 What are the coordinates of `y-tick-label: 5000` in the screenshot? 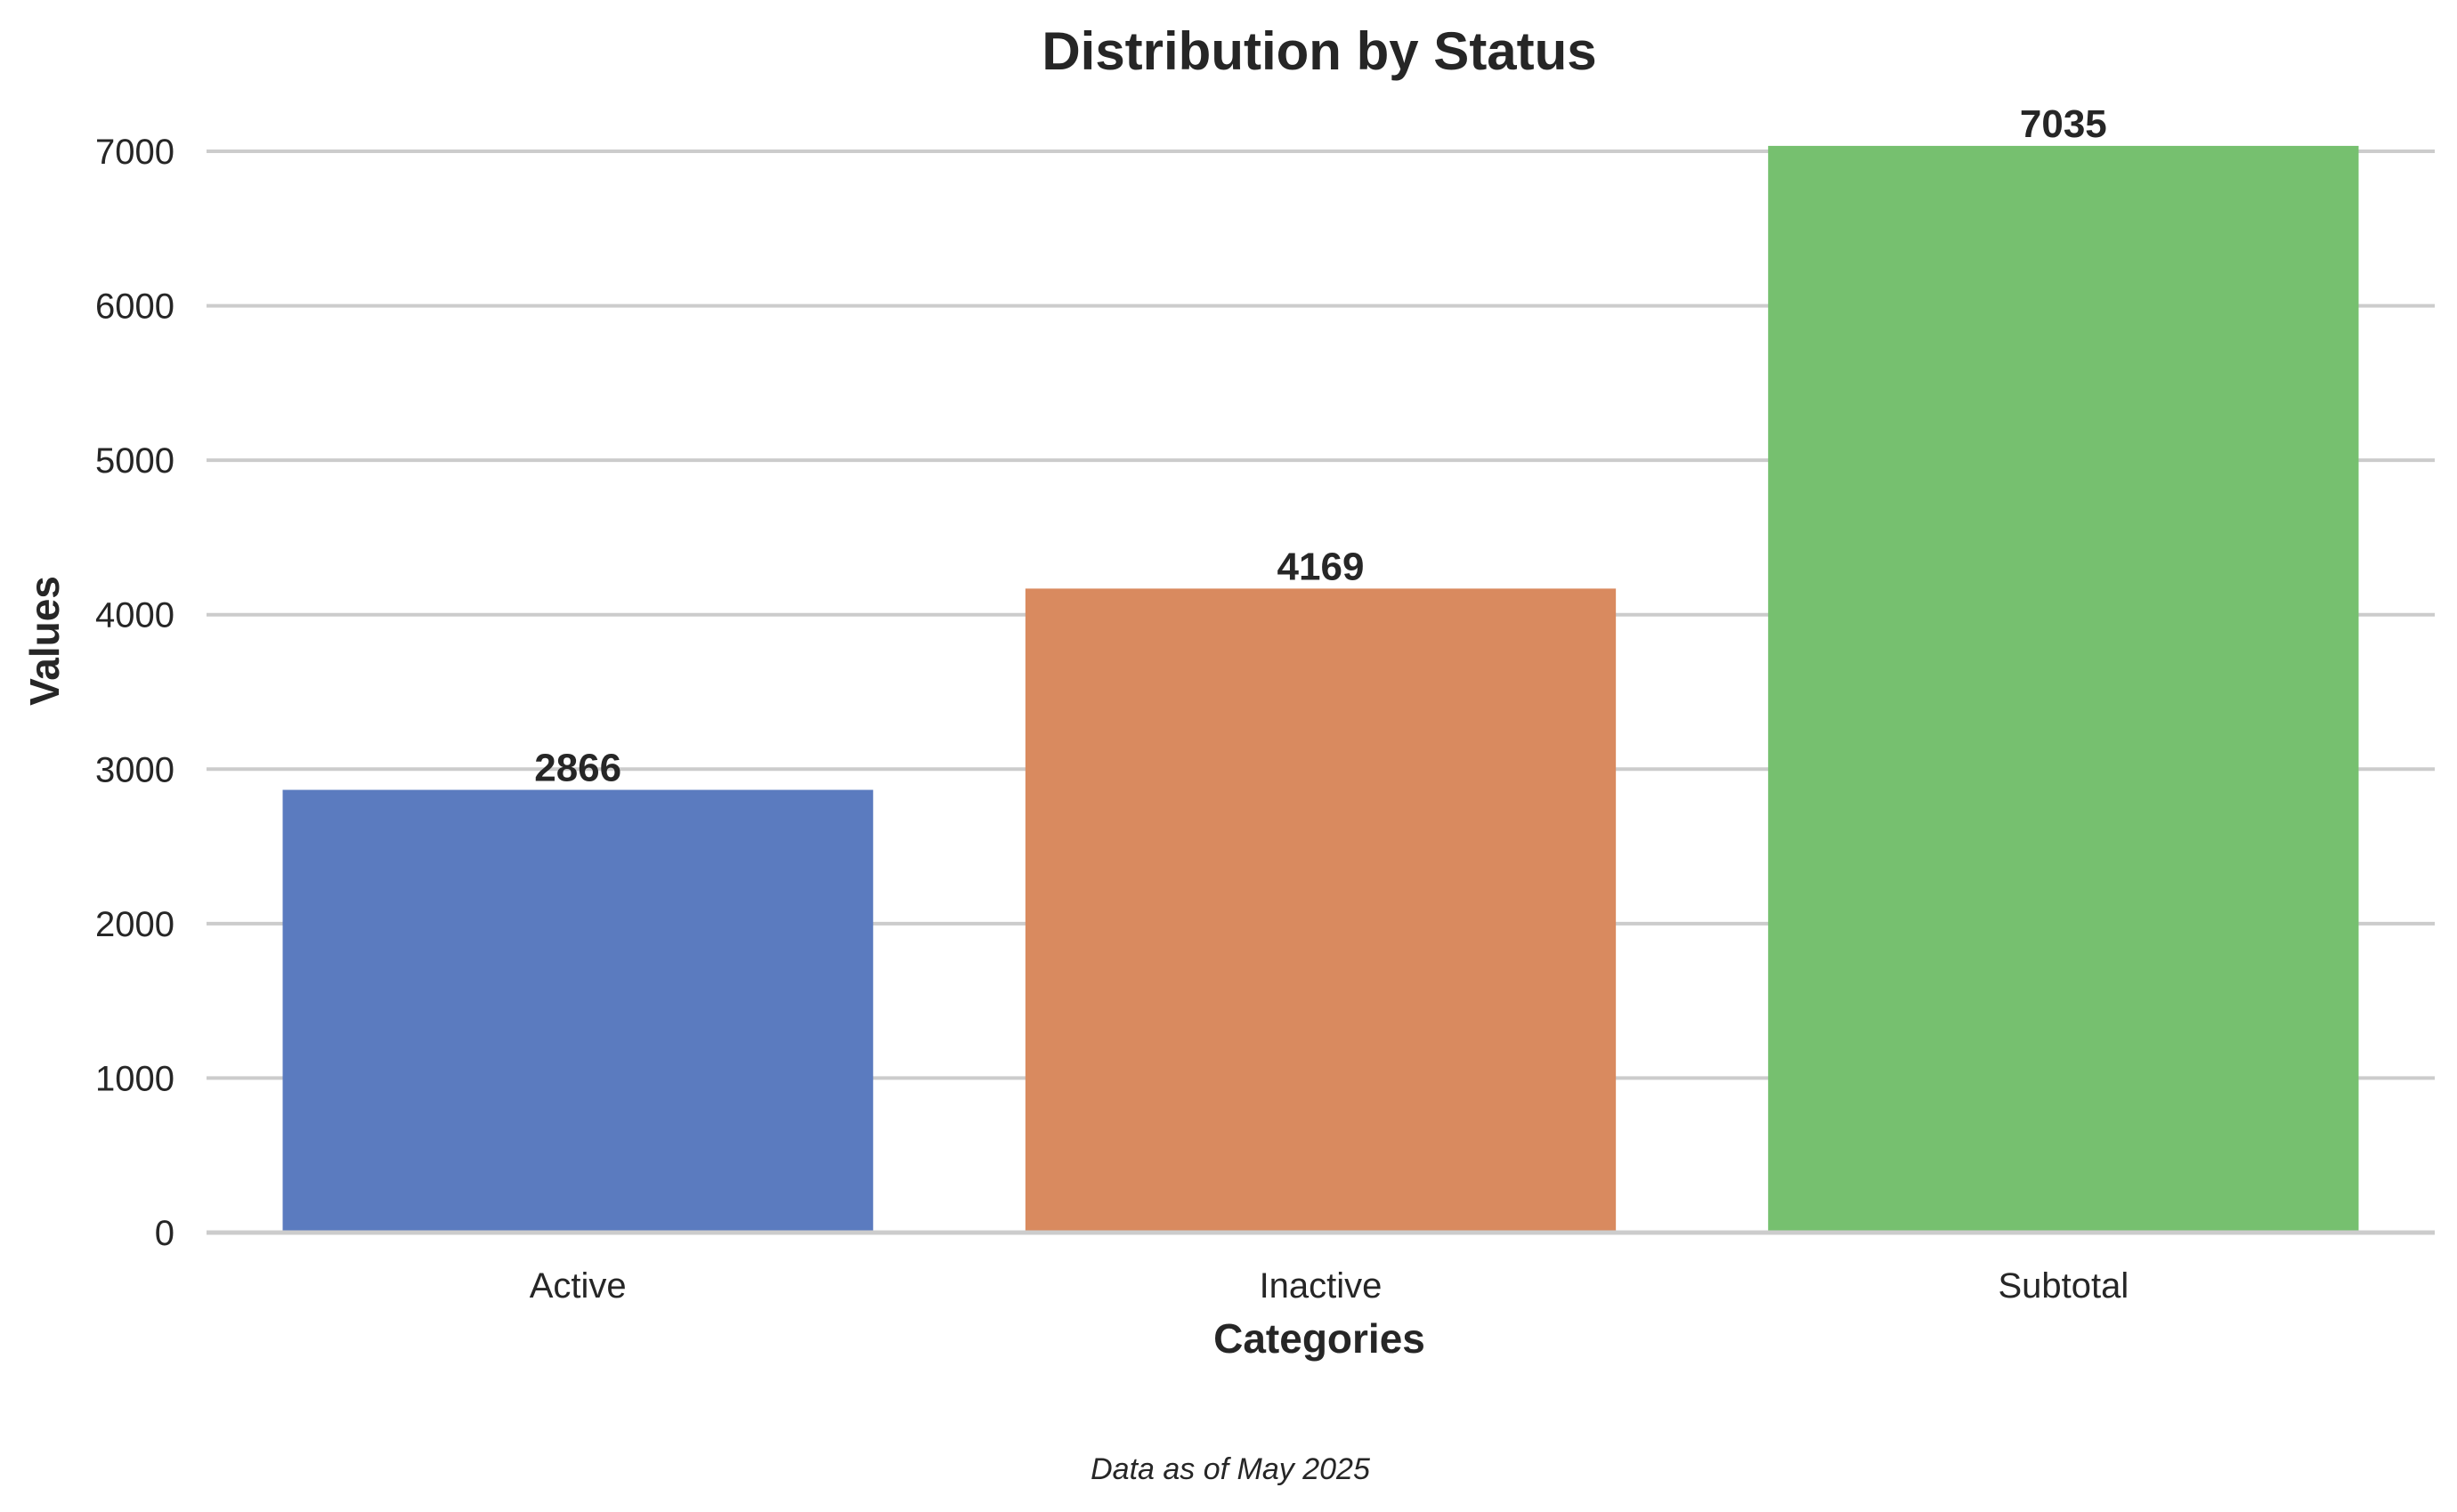 It's located at (134, 461).